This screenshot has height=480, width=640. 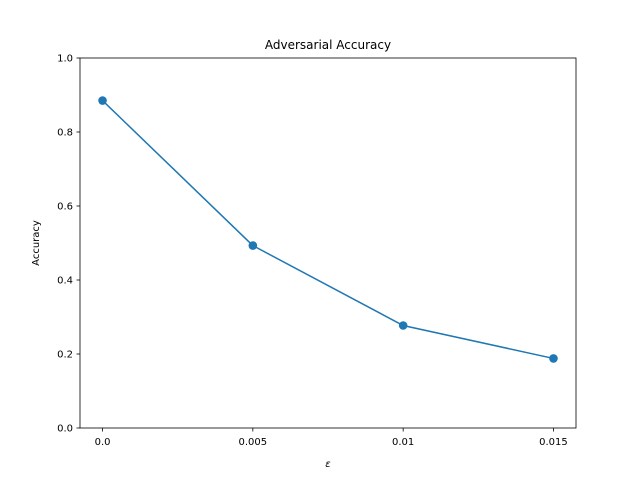 What do you see at coordinates (328, 45) in the screenshot?
I see `chart-title: Adversarial Accuracy` at bounding box center [328, 45].